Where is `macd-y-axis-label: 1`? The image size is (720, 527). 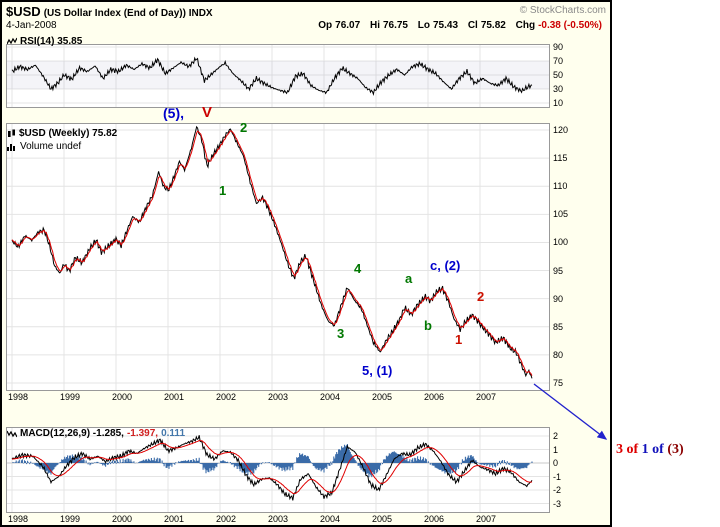 macd-y-axis-label: 1 is located at coordinates (556, 449).